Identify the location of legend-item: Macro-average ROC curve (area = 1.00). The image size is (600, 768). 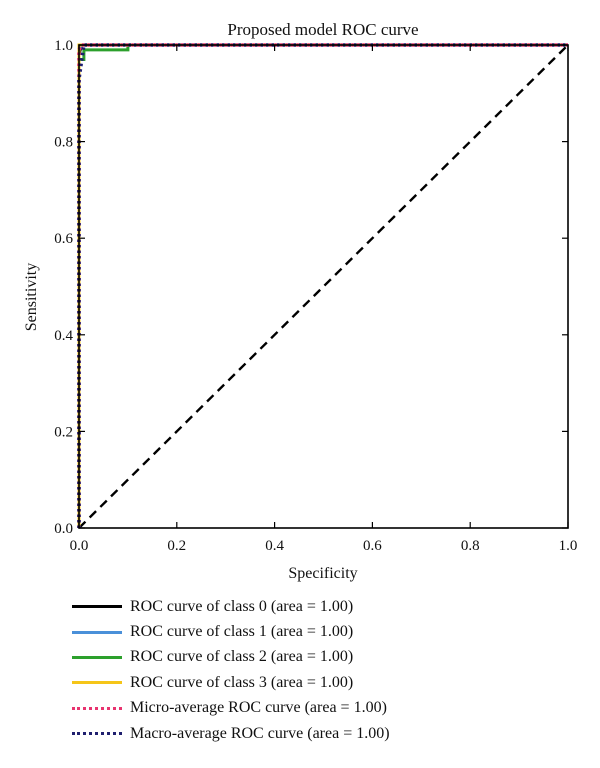
(231, 733).